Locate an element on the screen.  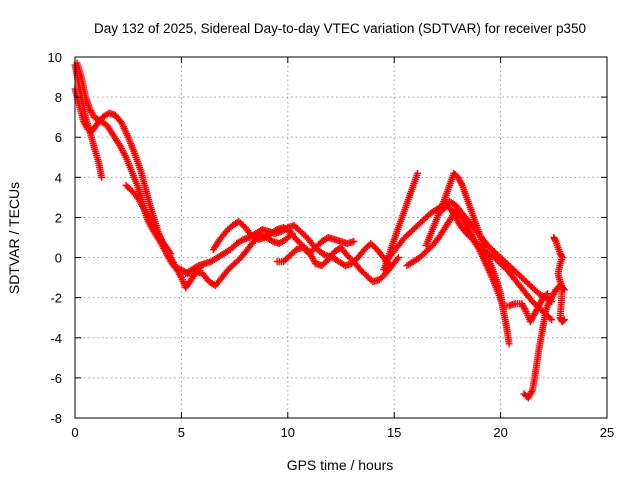
x-tick-label: 5 is located at coordinates (181, 432).